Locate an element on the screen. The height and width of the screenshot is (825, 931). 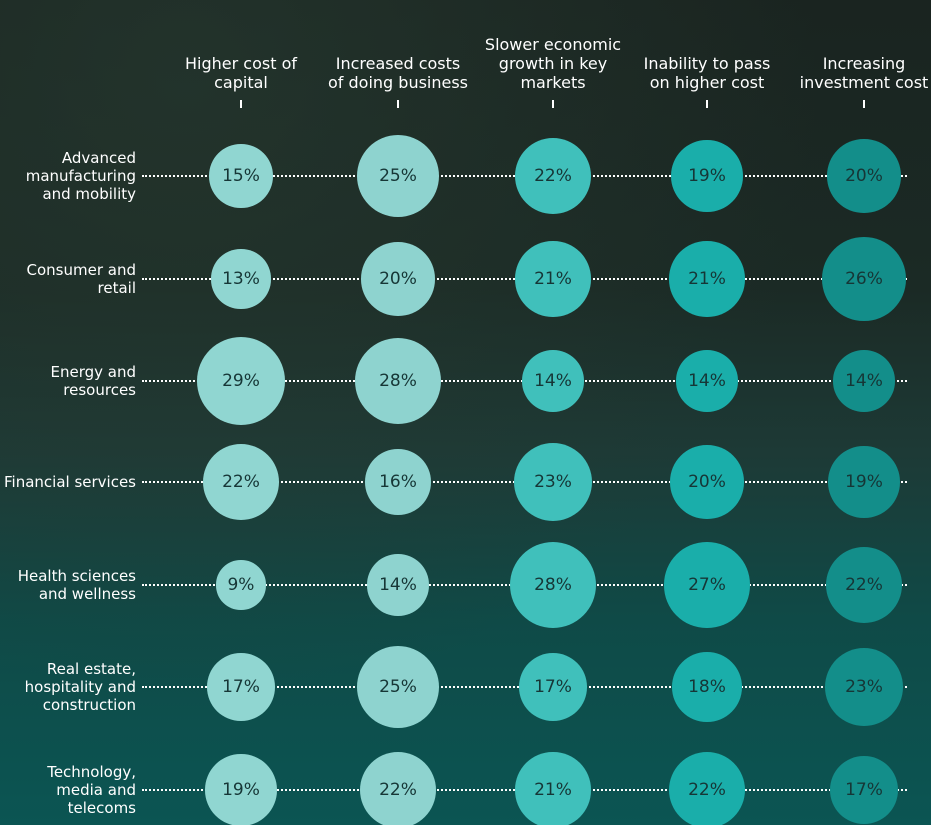
value-label: 27% is located at coordinates (707, 584).